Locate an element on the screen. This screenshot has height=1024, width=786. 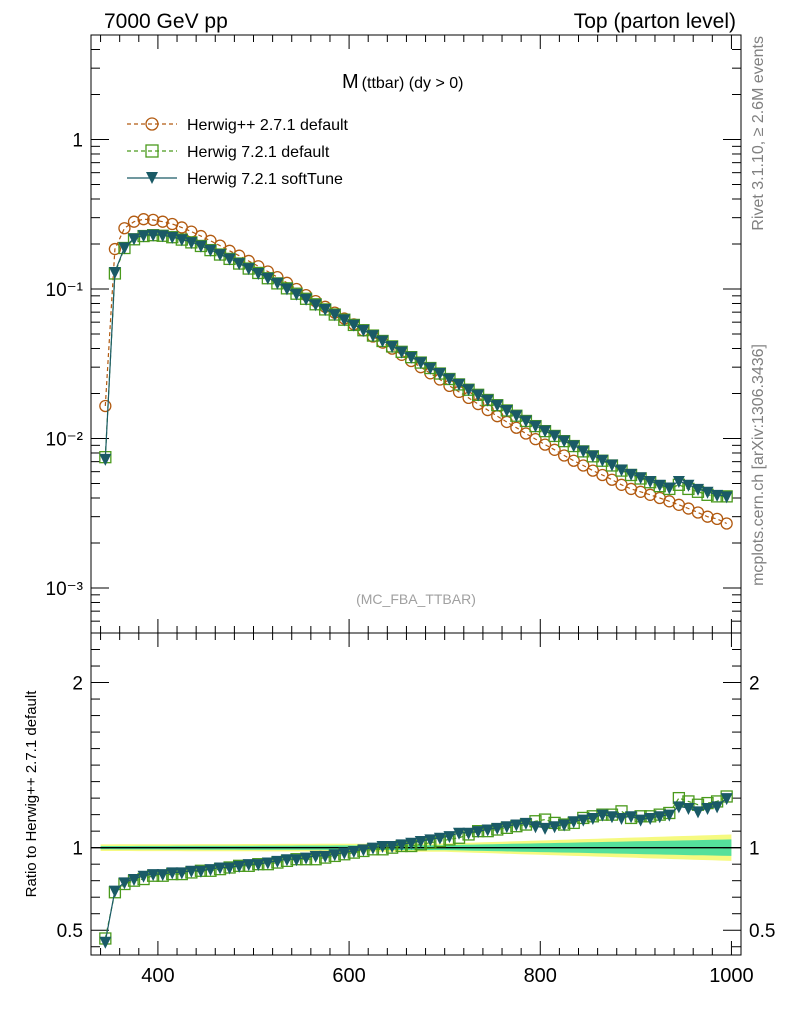
legend-entry-herwig721: Herwig 7.2.1 default is located at coordinates (228, 152).